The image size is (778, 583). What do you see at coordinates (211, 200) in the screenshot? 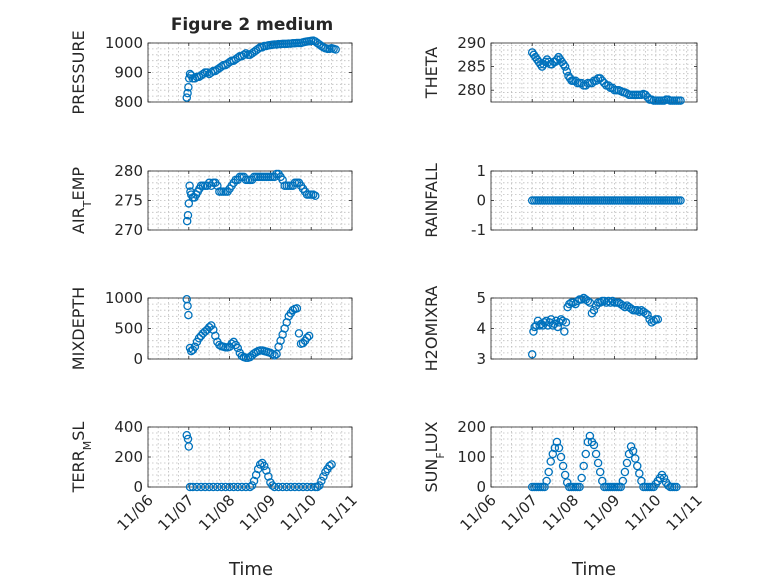
I see `subplot-air_temp: 270 275 280 AIRTEMP` at bounding box center [211, 200].